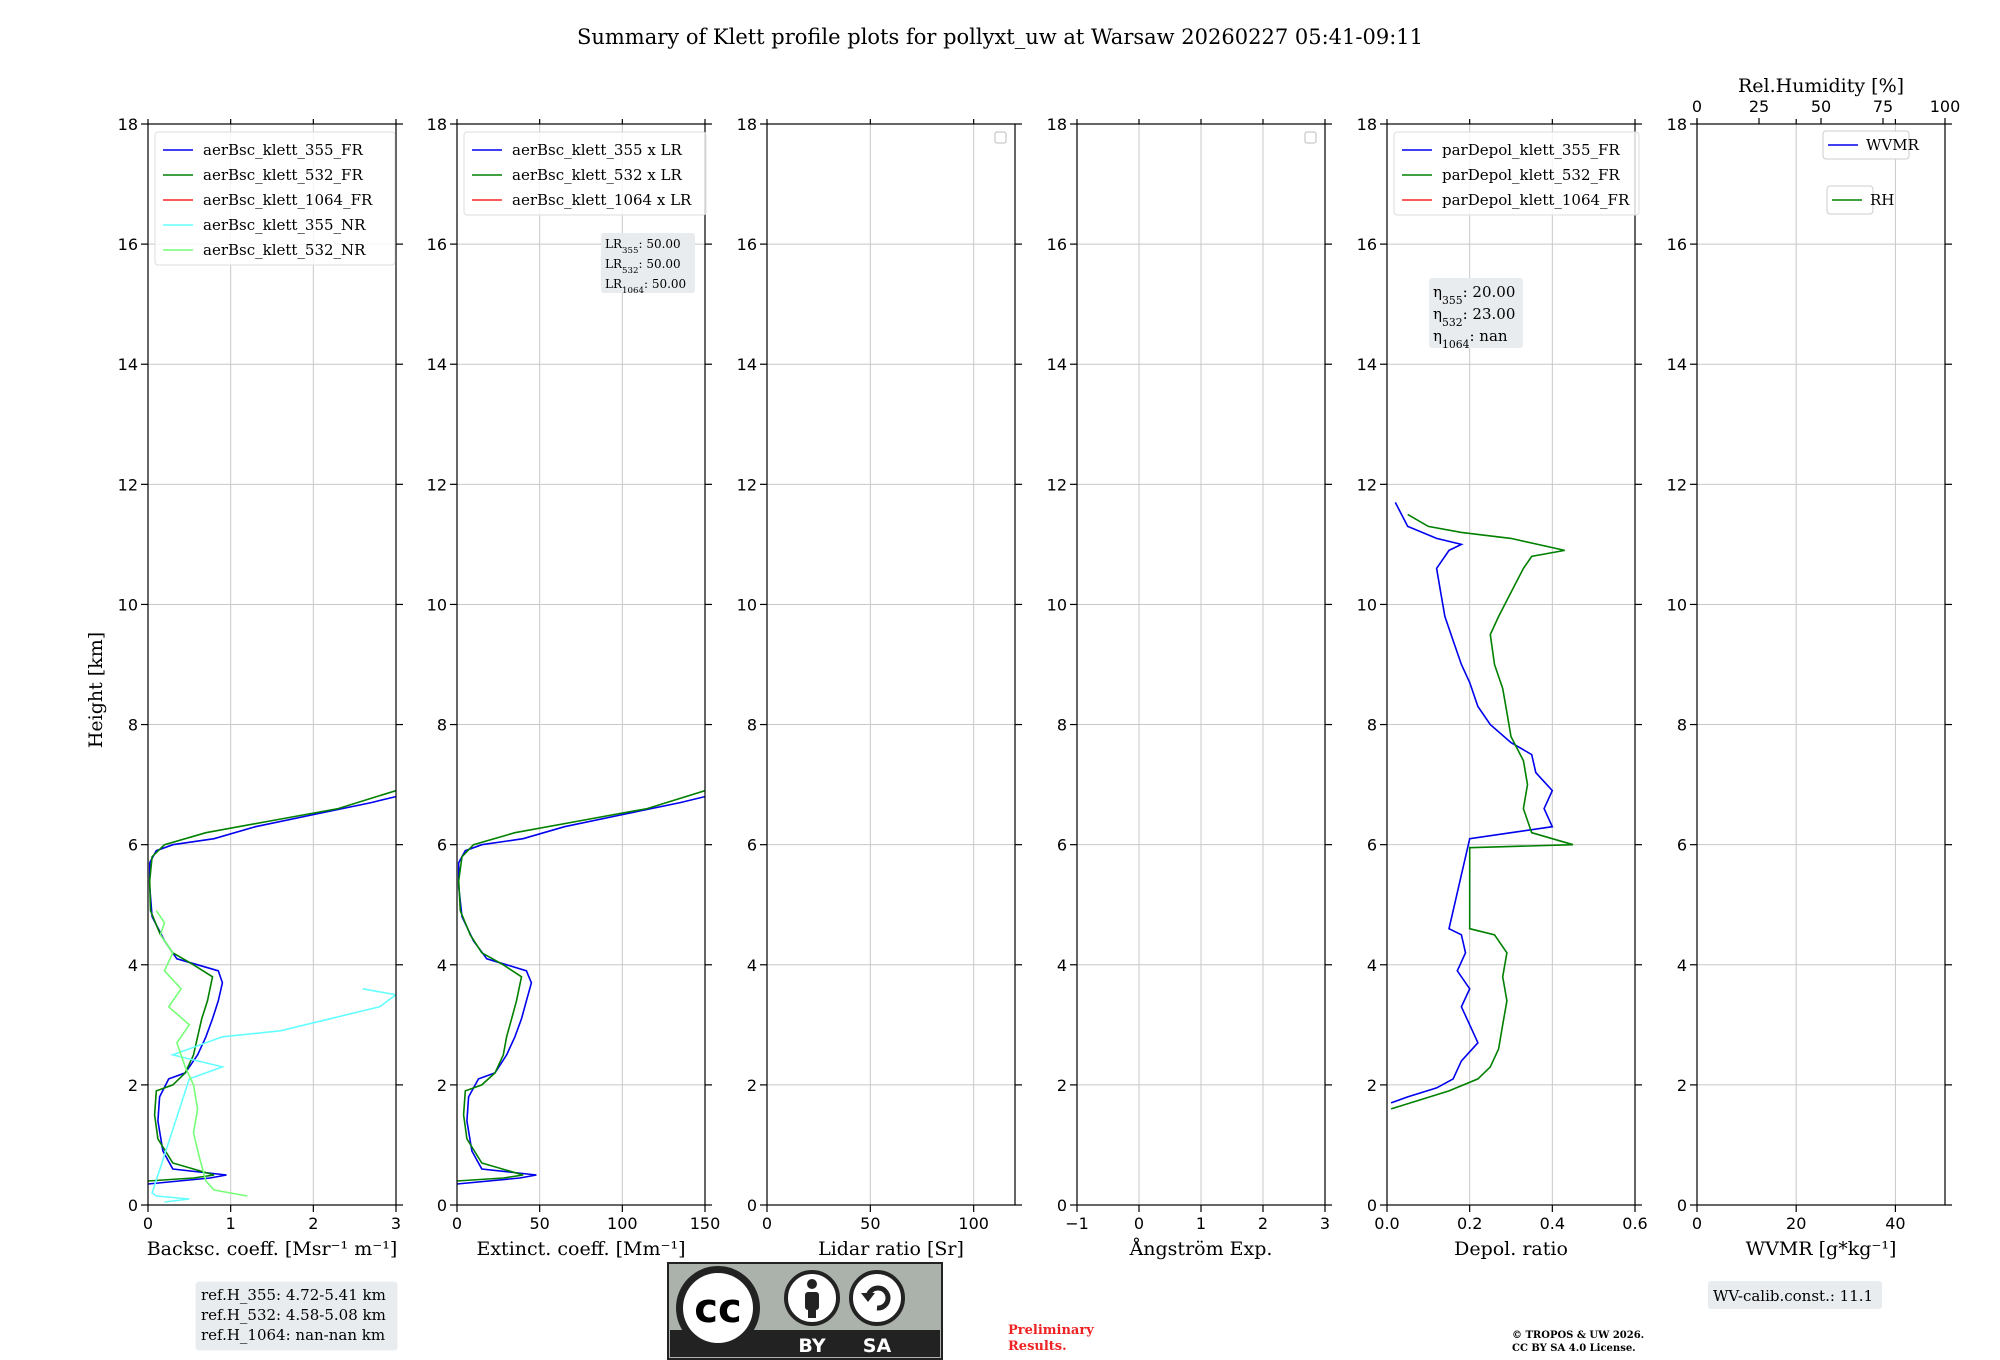 The image size is (2000, 1360). What do you see at coordinates (1474, 295) in the screenshot?
I see `depol-eta-label: η355: 20.00` at bounding box center [1474, 295].